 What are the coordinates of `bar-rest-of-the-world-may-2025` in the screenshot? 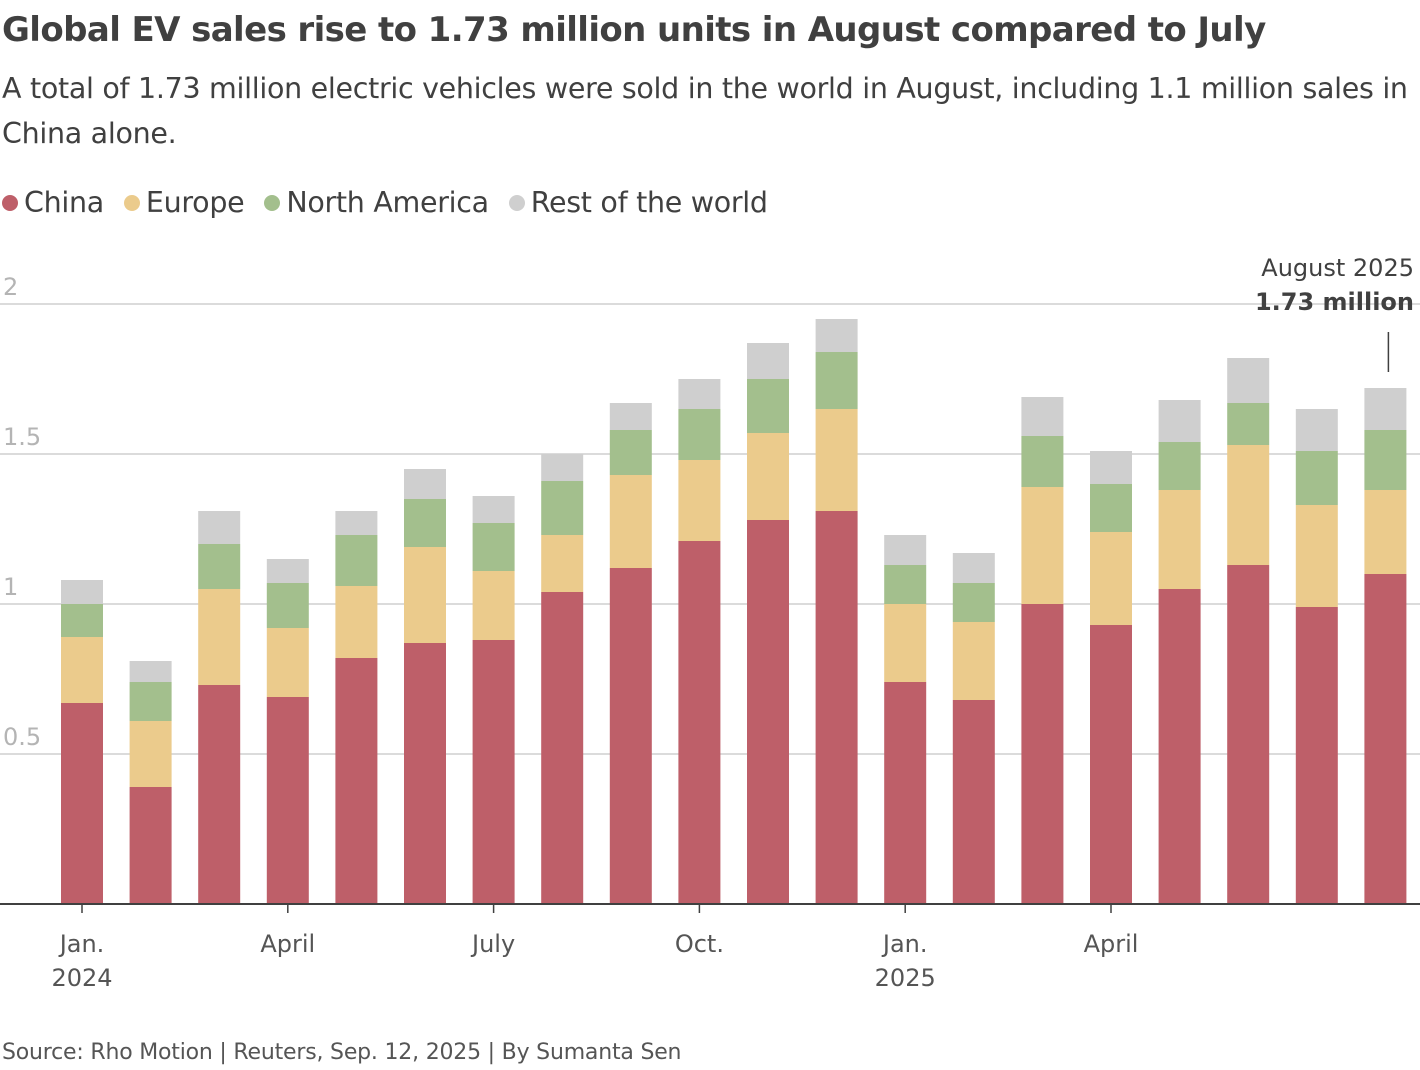 It's located at (1179, 421).